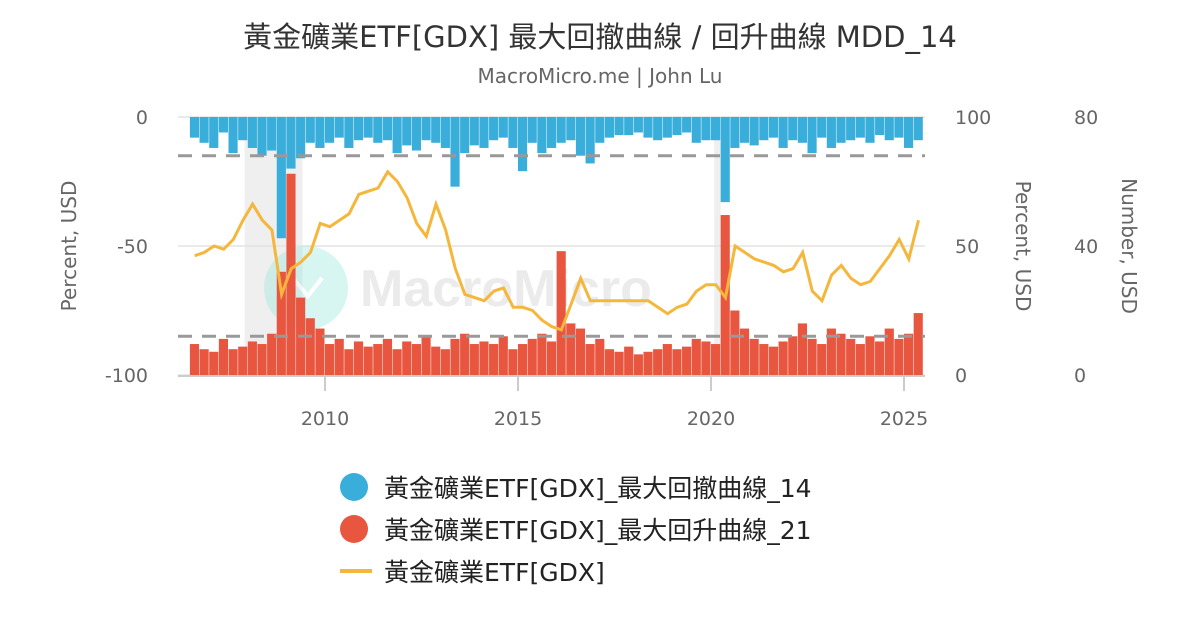  I want to click on right1-tick-label: 100, so click(973, 118).